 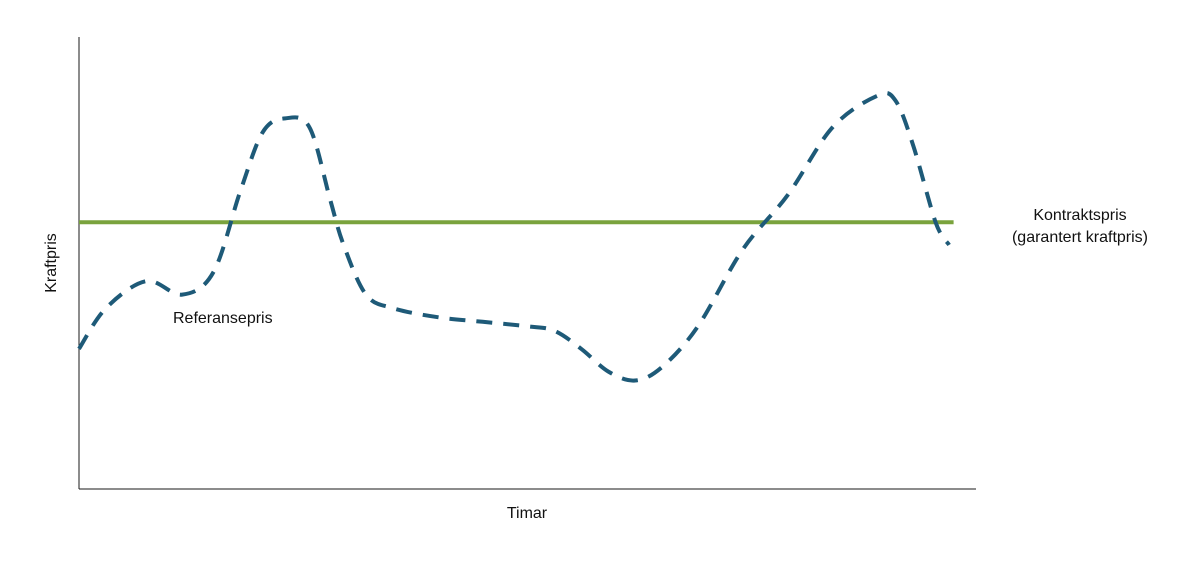 What do you see at coordinates (51, 263) in the screenshot?
I see `y-axis-label: Kraftpris` at bounding box center [51, 263].